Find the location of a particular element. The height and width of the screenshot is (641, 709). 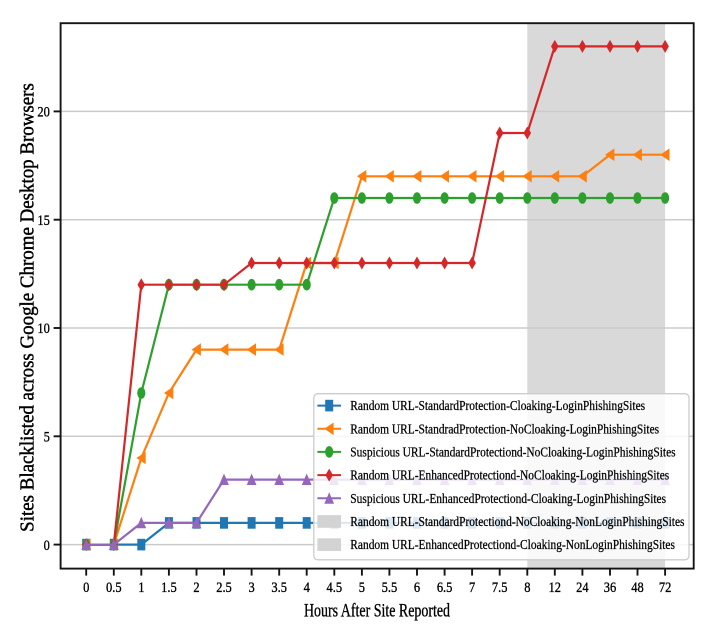

svg-text: 7.5 is located at coordinates (500, 588).